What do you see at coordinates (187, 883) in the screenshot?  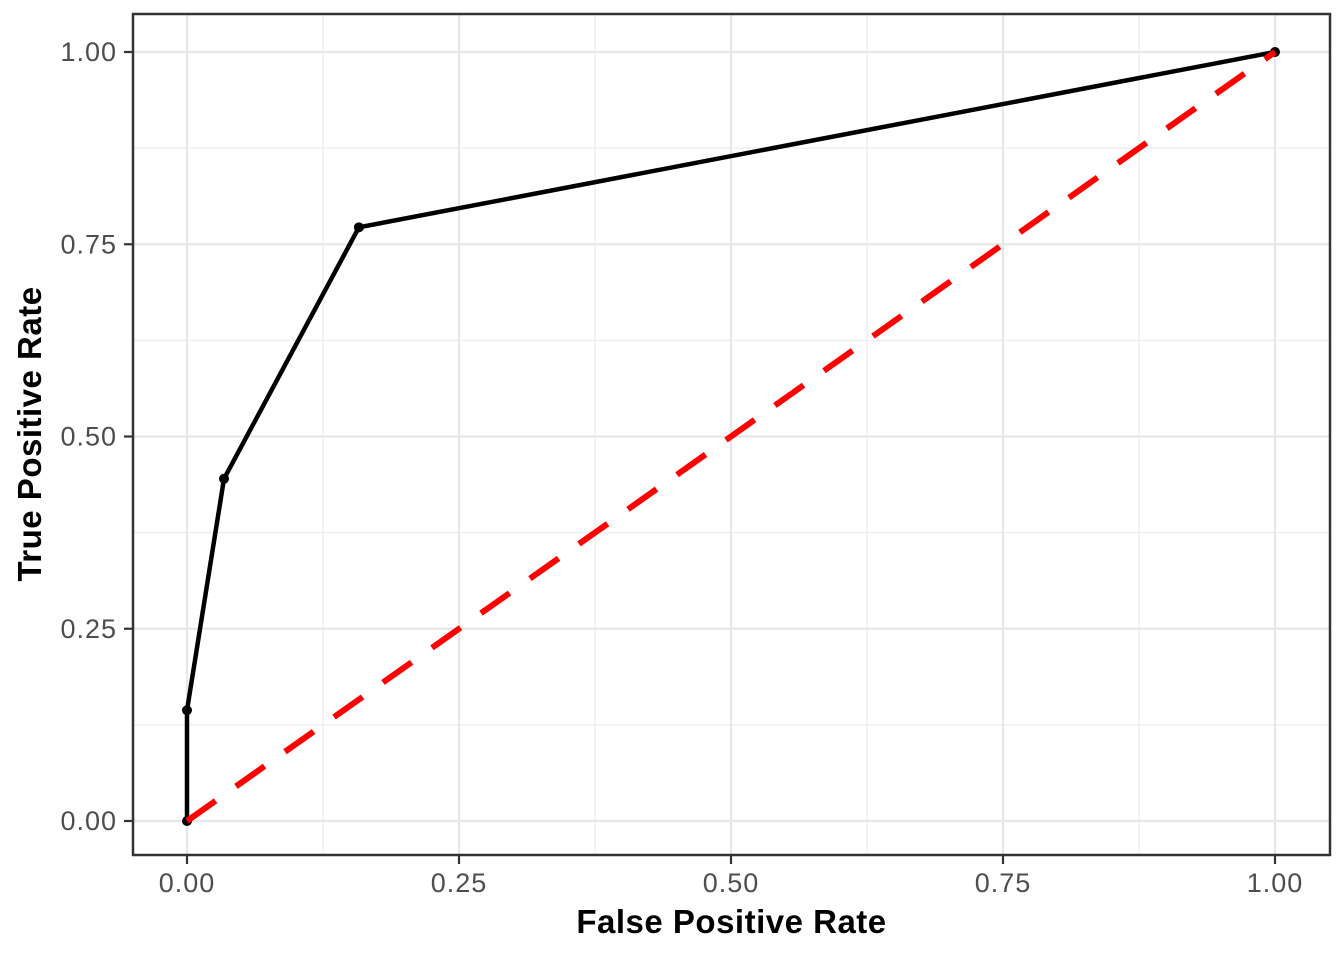 I see `x-tick-label: 0.00` at bounding box center [187, 883].